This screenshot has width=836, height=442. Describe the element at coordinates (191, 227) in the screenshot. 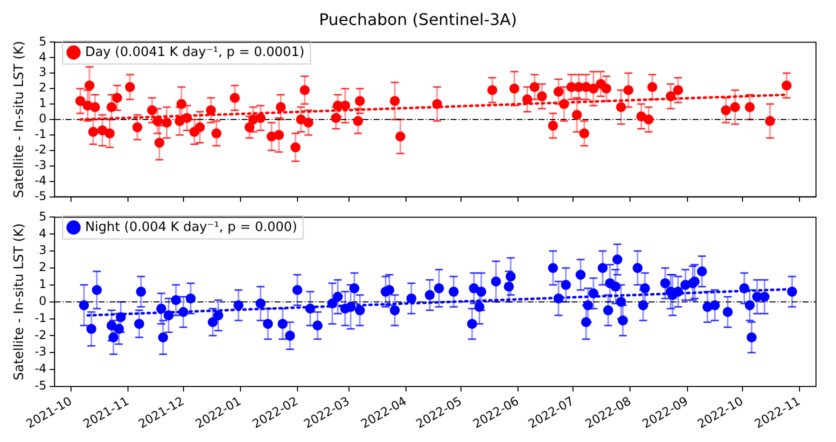

I see `legend-label: Night (0.004 K day⁻¹, p = 0.000)` at that location.